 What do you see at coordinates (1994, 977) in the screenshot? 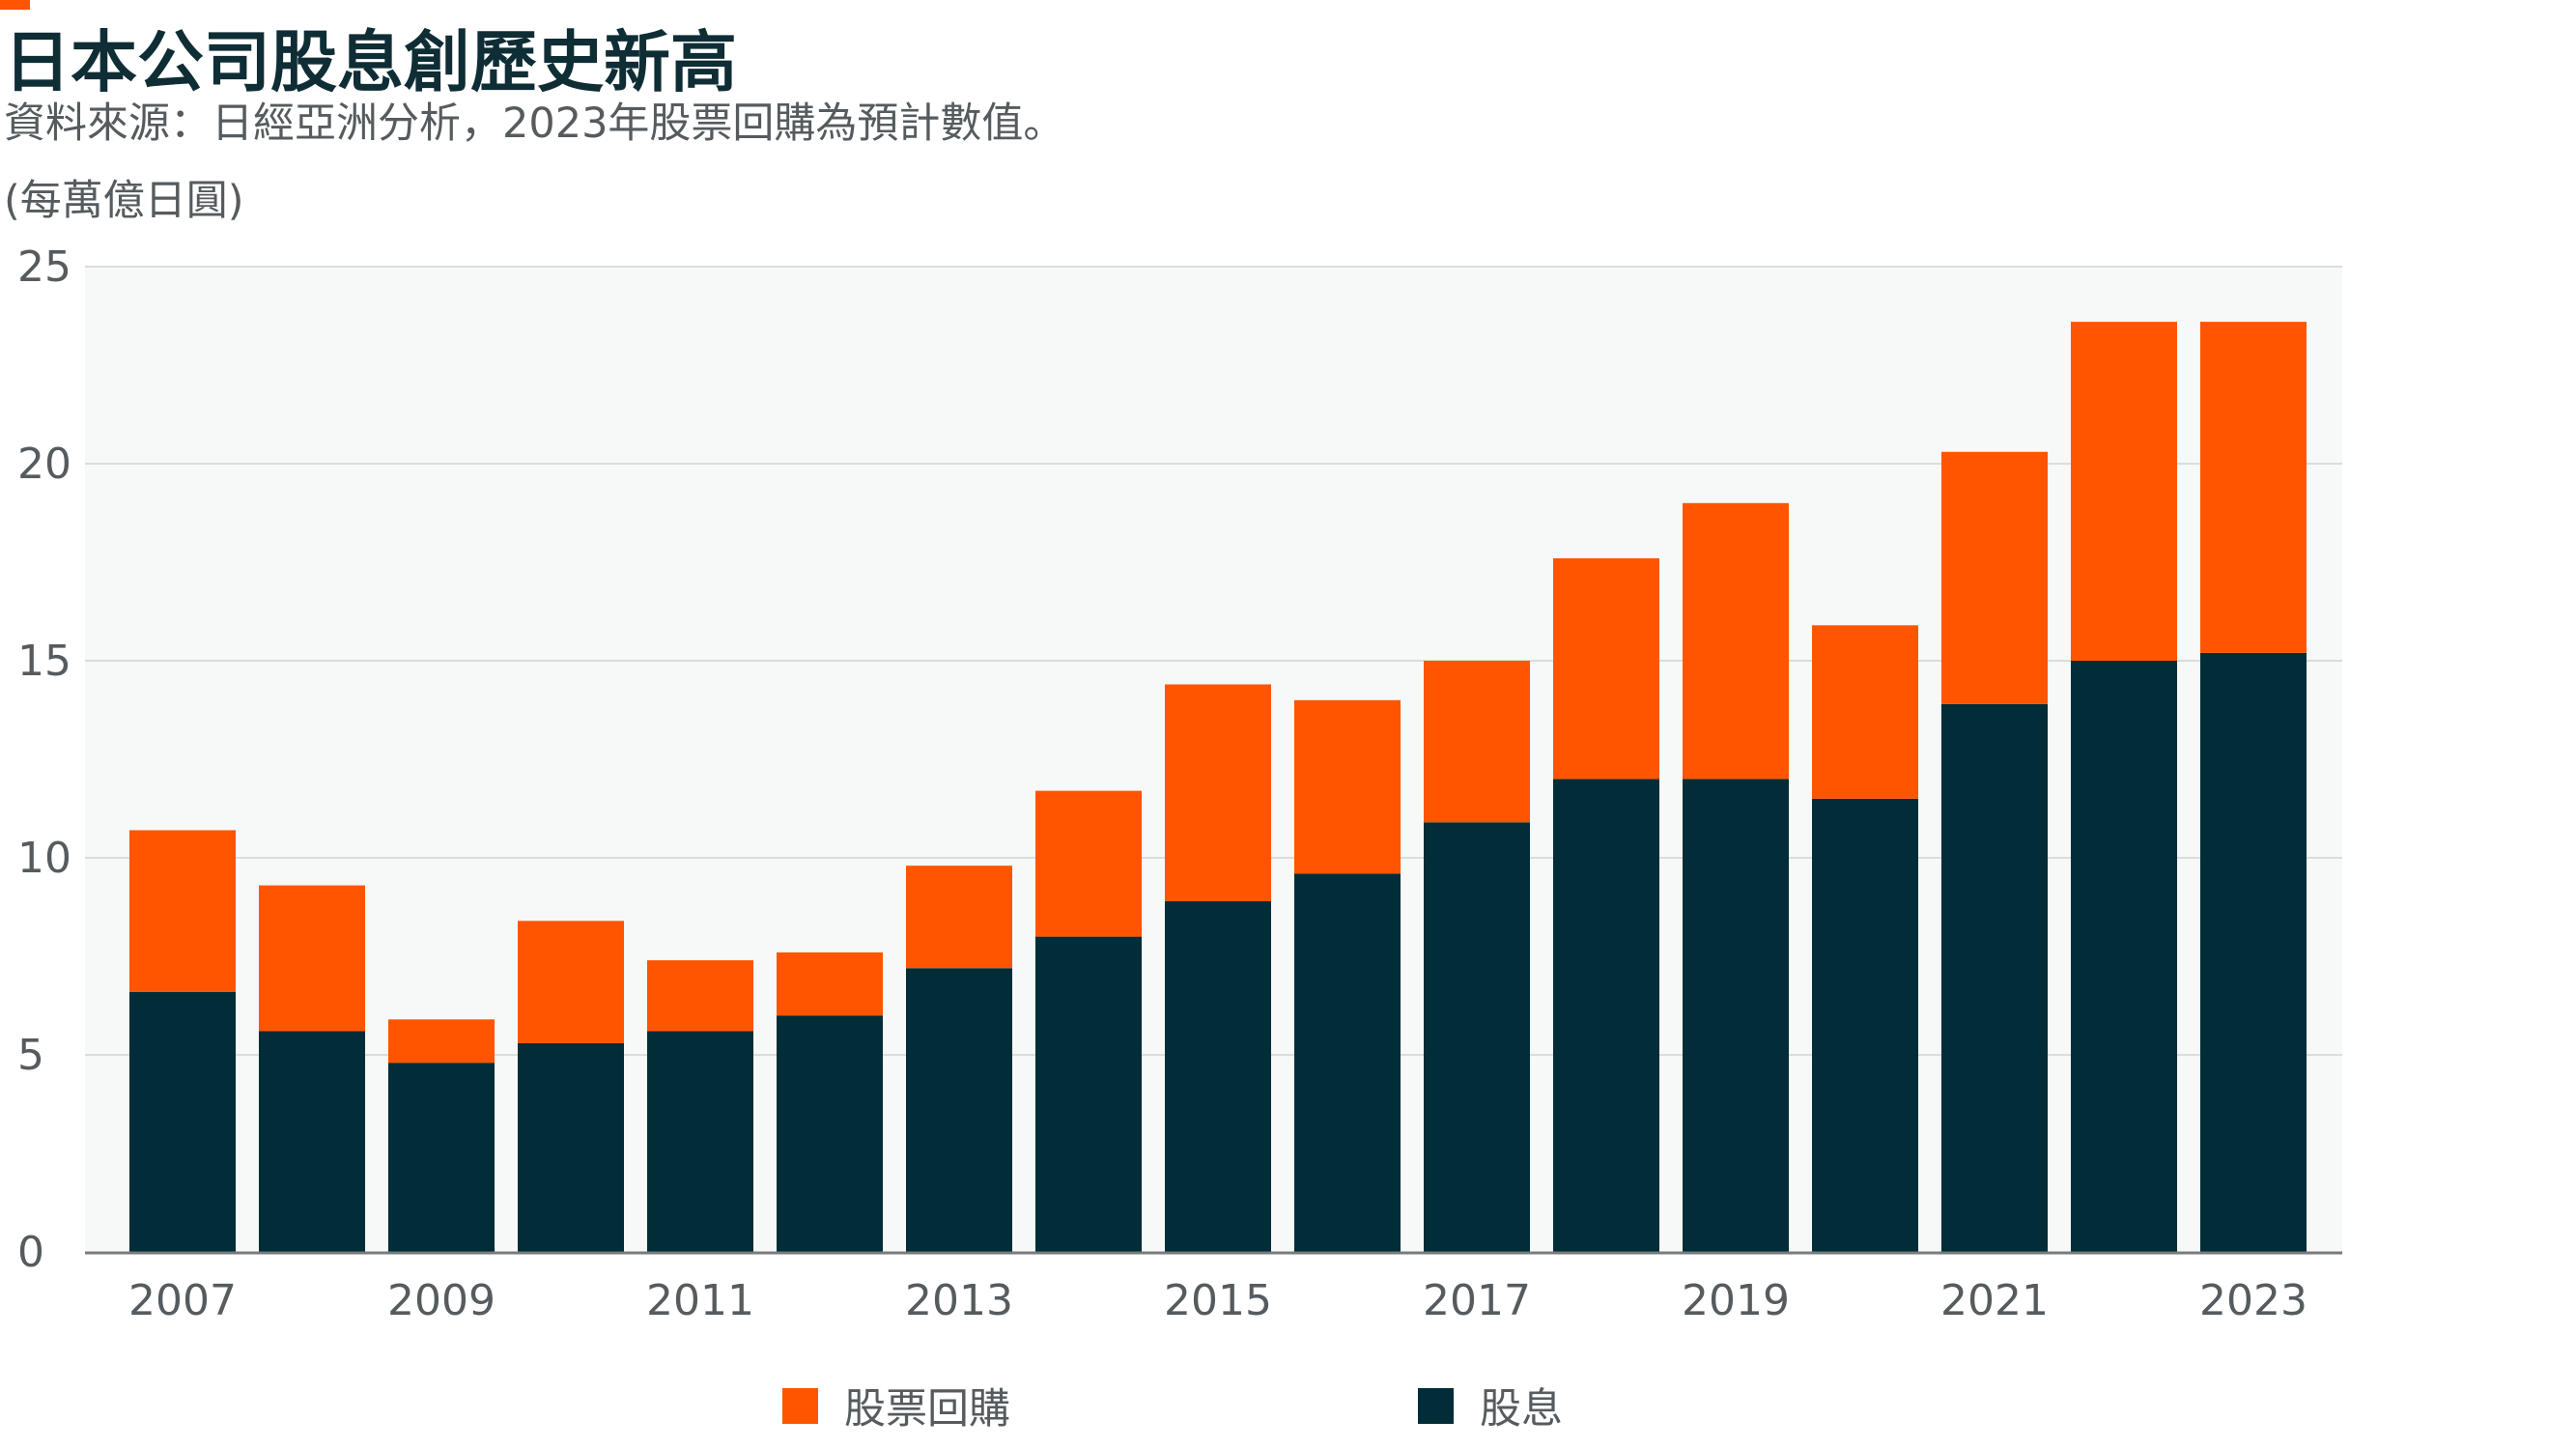
I see `bar-dividend-2021` at bounding box center [1994, 977].